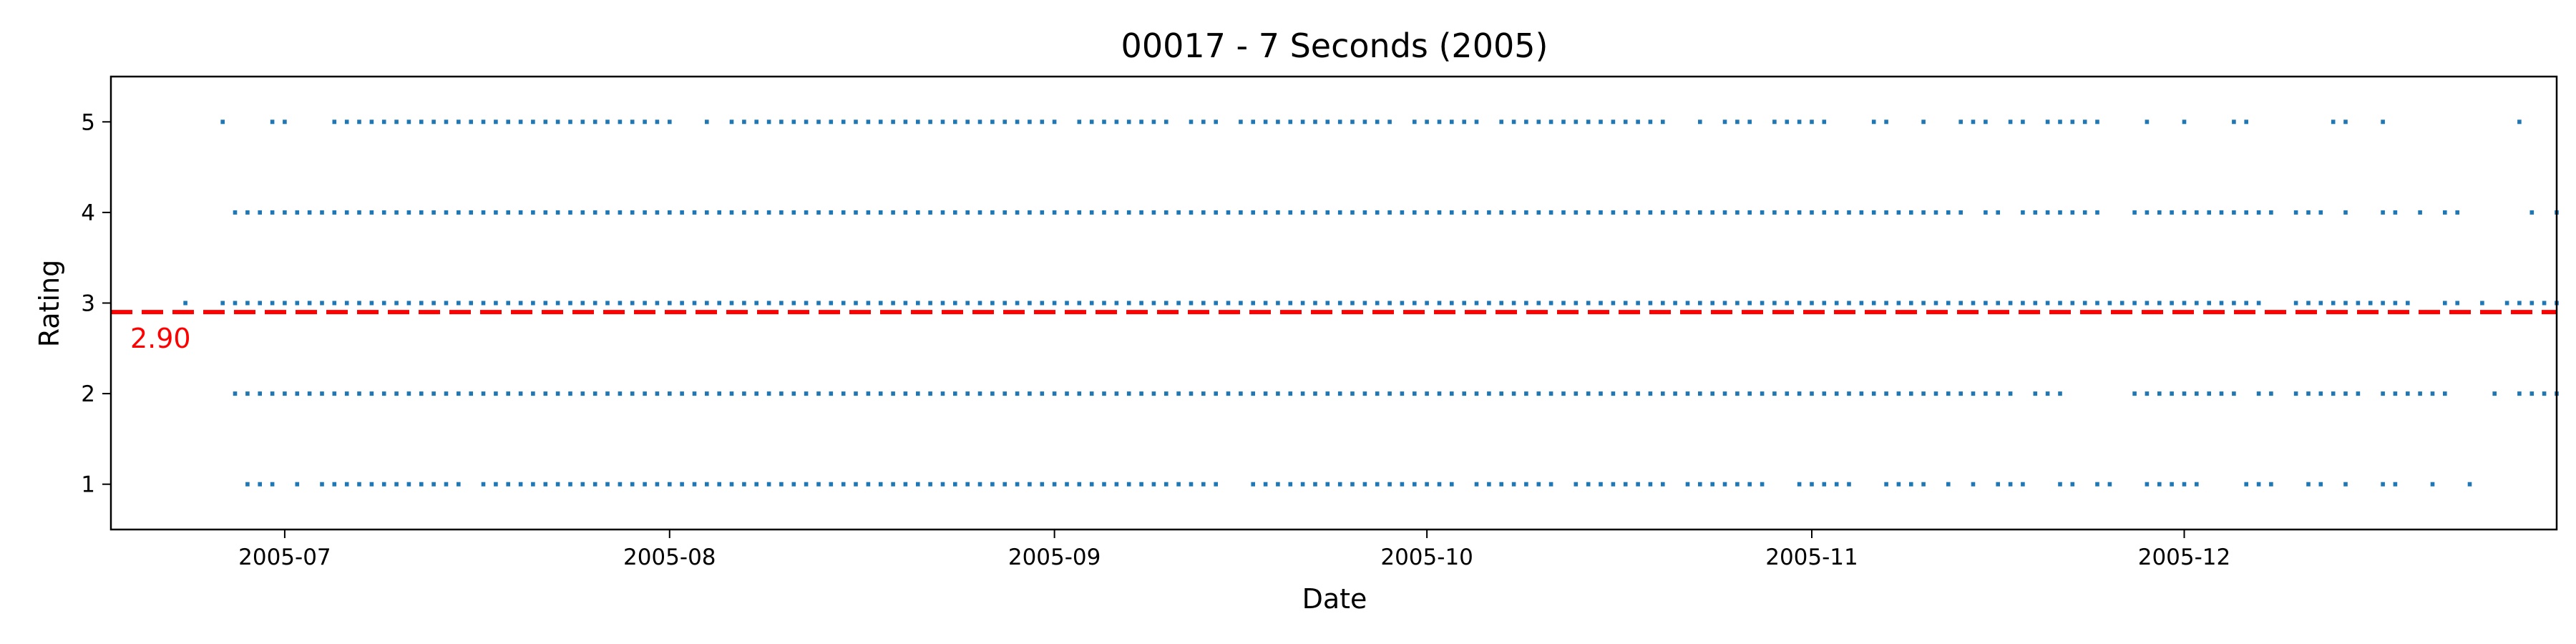 This screenshot has width=2576, height=644. Describe the element at coordinates (1334, 332) in the screenshot. I see `mean-line-group: 2.90` at that location.